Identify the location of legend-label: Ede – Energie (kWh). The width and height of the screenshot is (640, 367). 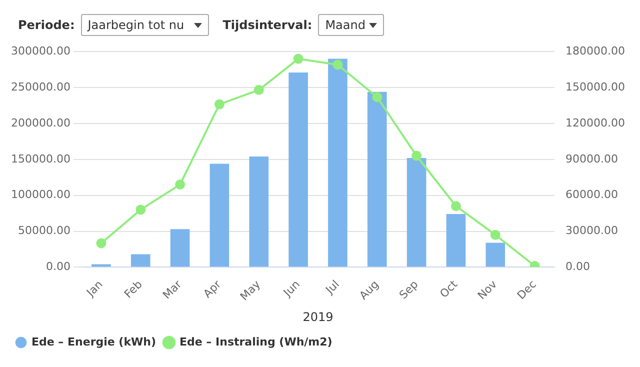
(94, 341).